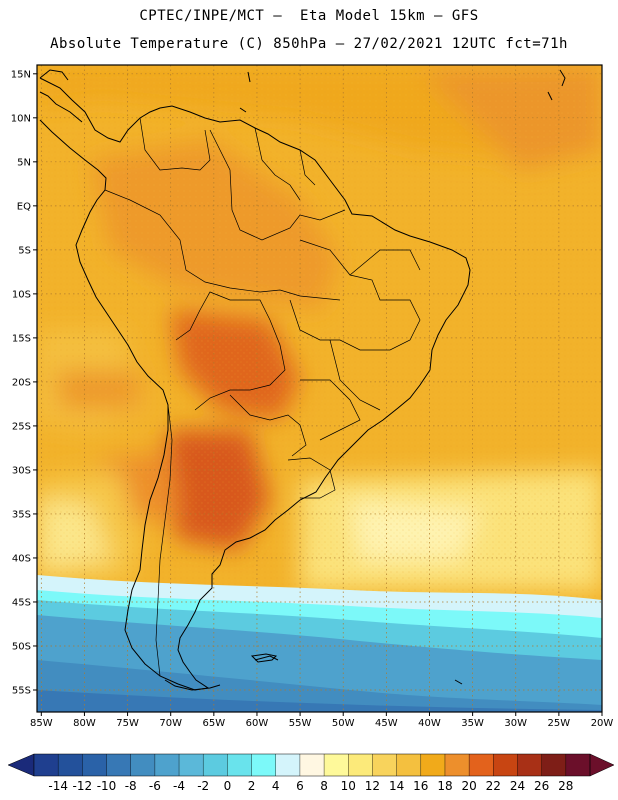  Describe the element at coordinates (222, 245) in the screenshot. I see `border-andean` at that location.